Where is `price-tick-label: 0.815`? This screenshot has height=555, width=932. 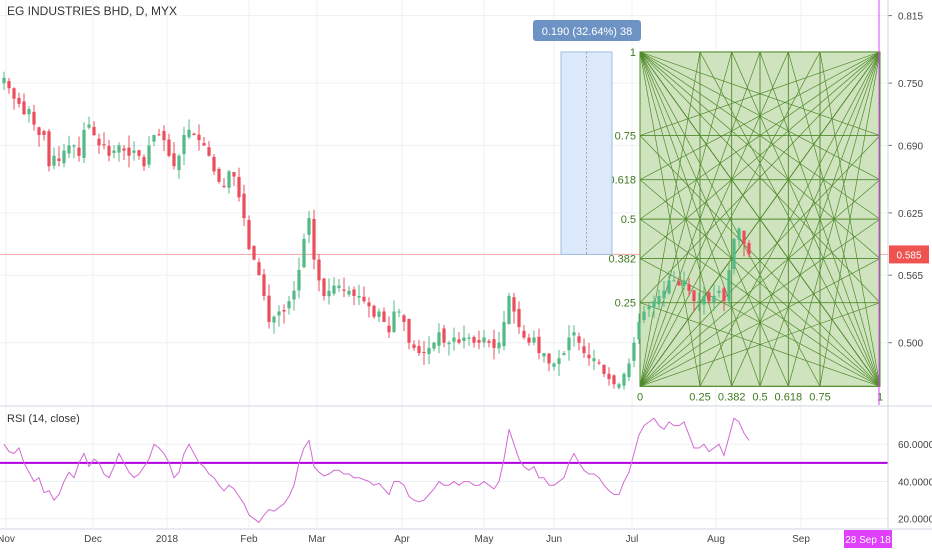 price-tick-label: 0.815 is located at coordinates (910, 17).